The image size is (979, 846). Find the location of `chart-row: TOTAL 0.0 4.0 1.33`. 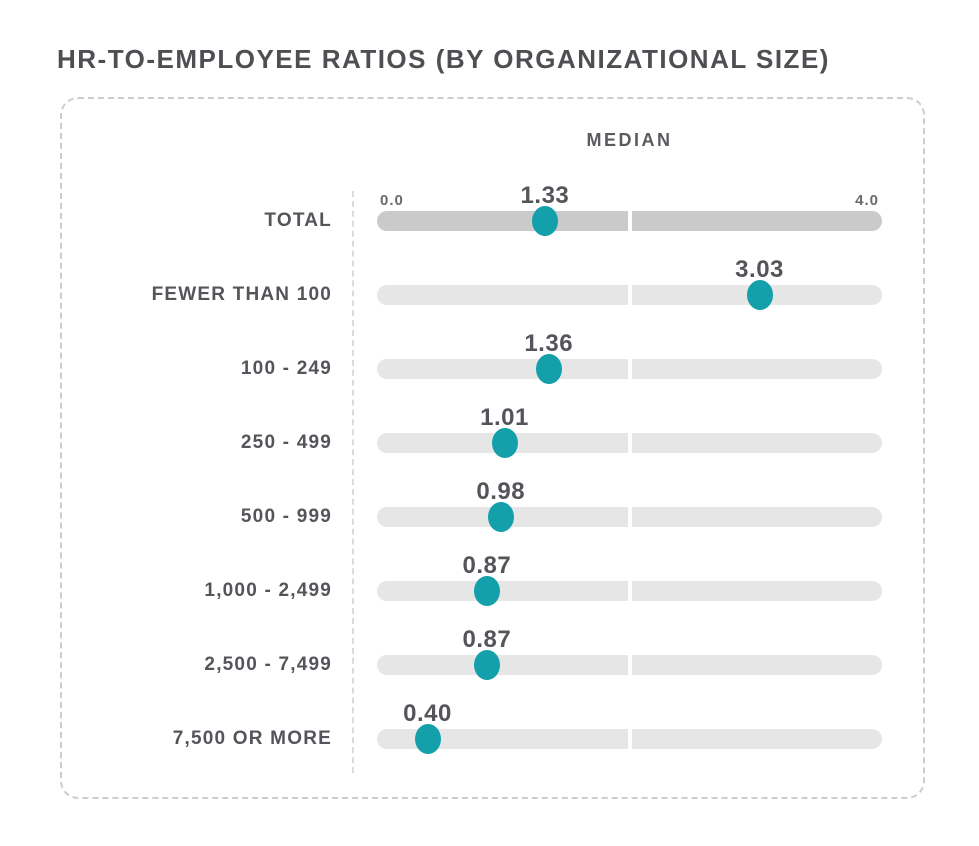

chart-row: TOTAL 0.0 4.0 1.33 is located at coordinates (492, 220).